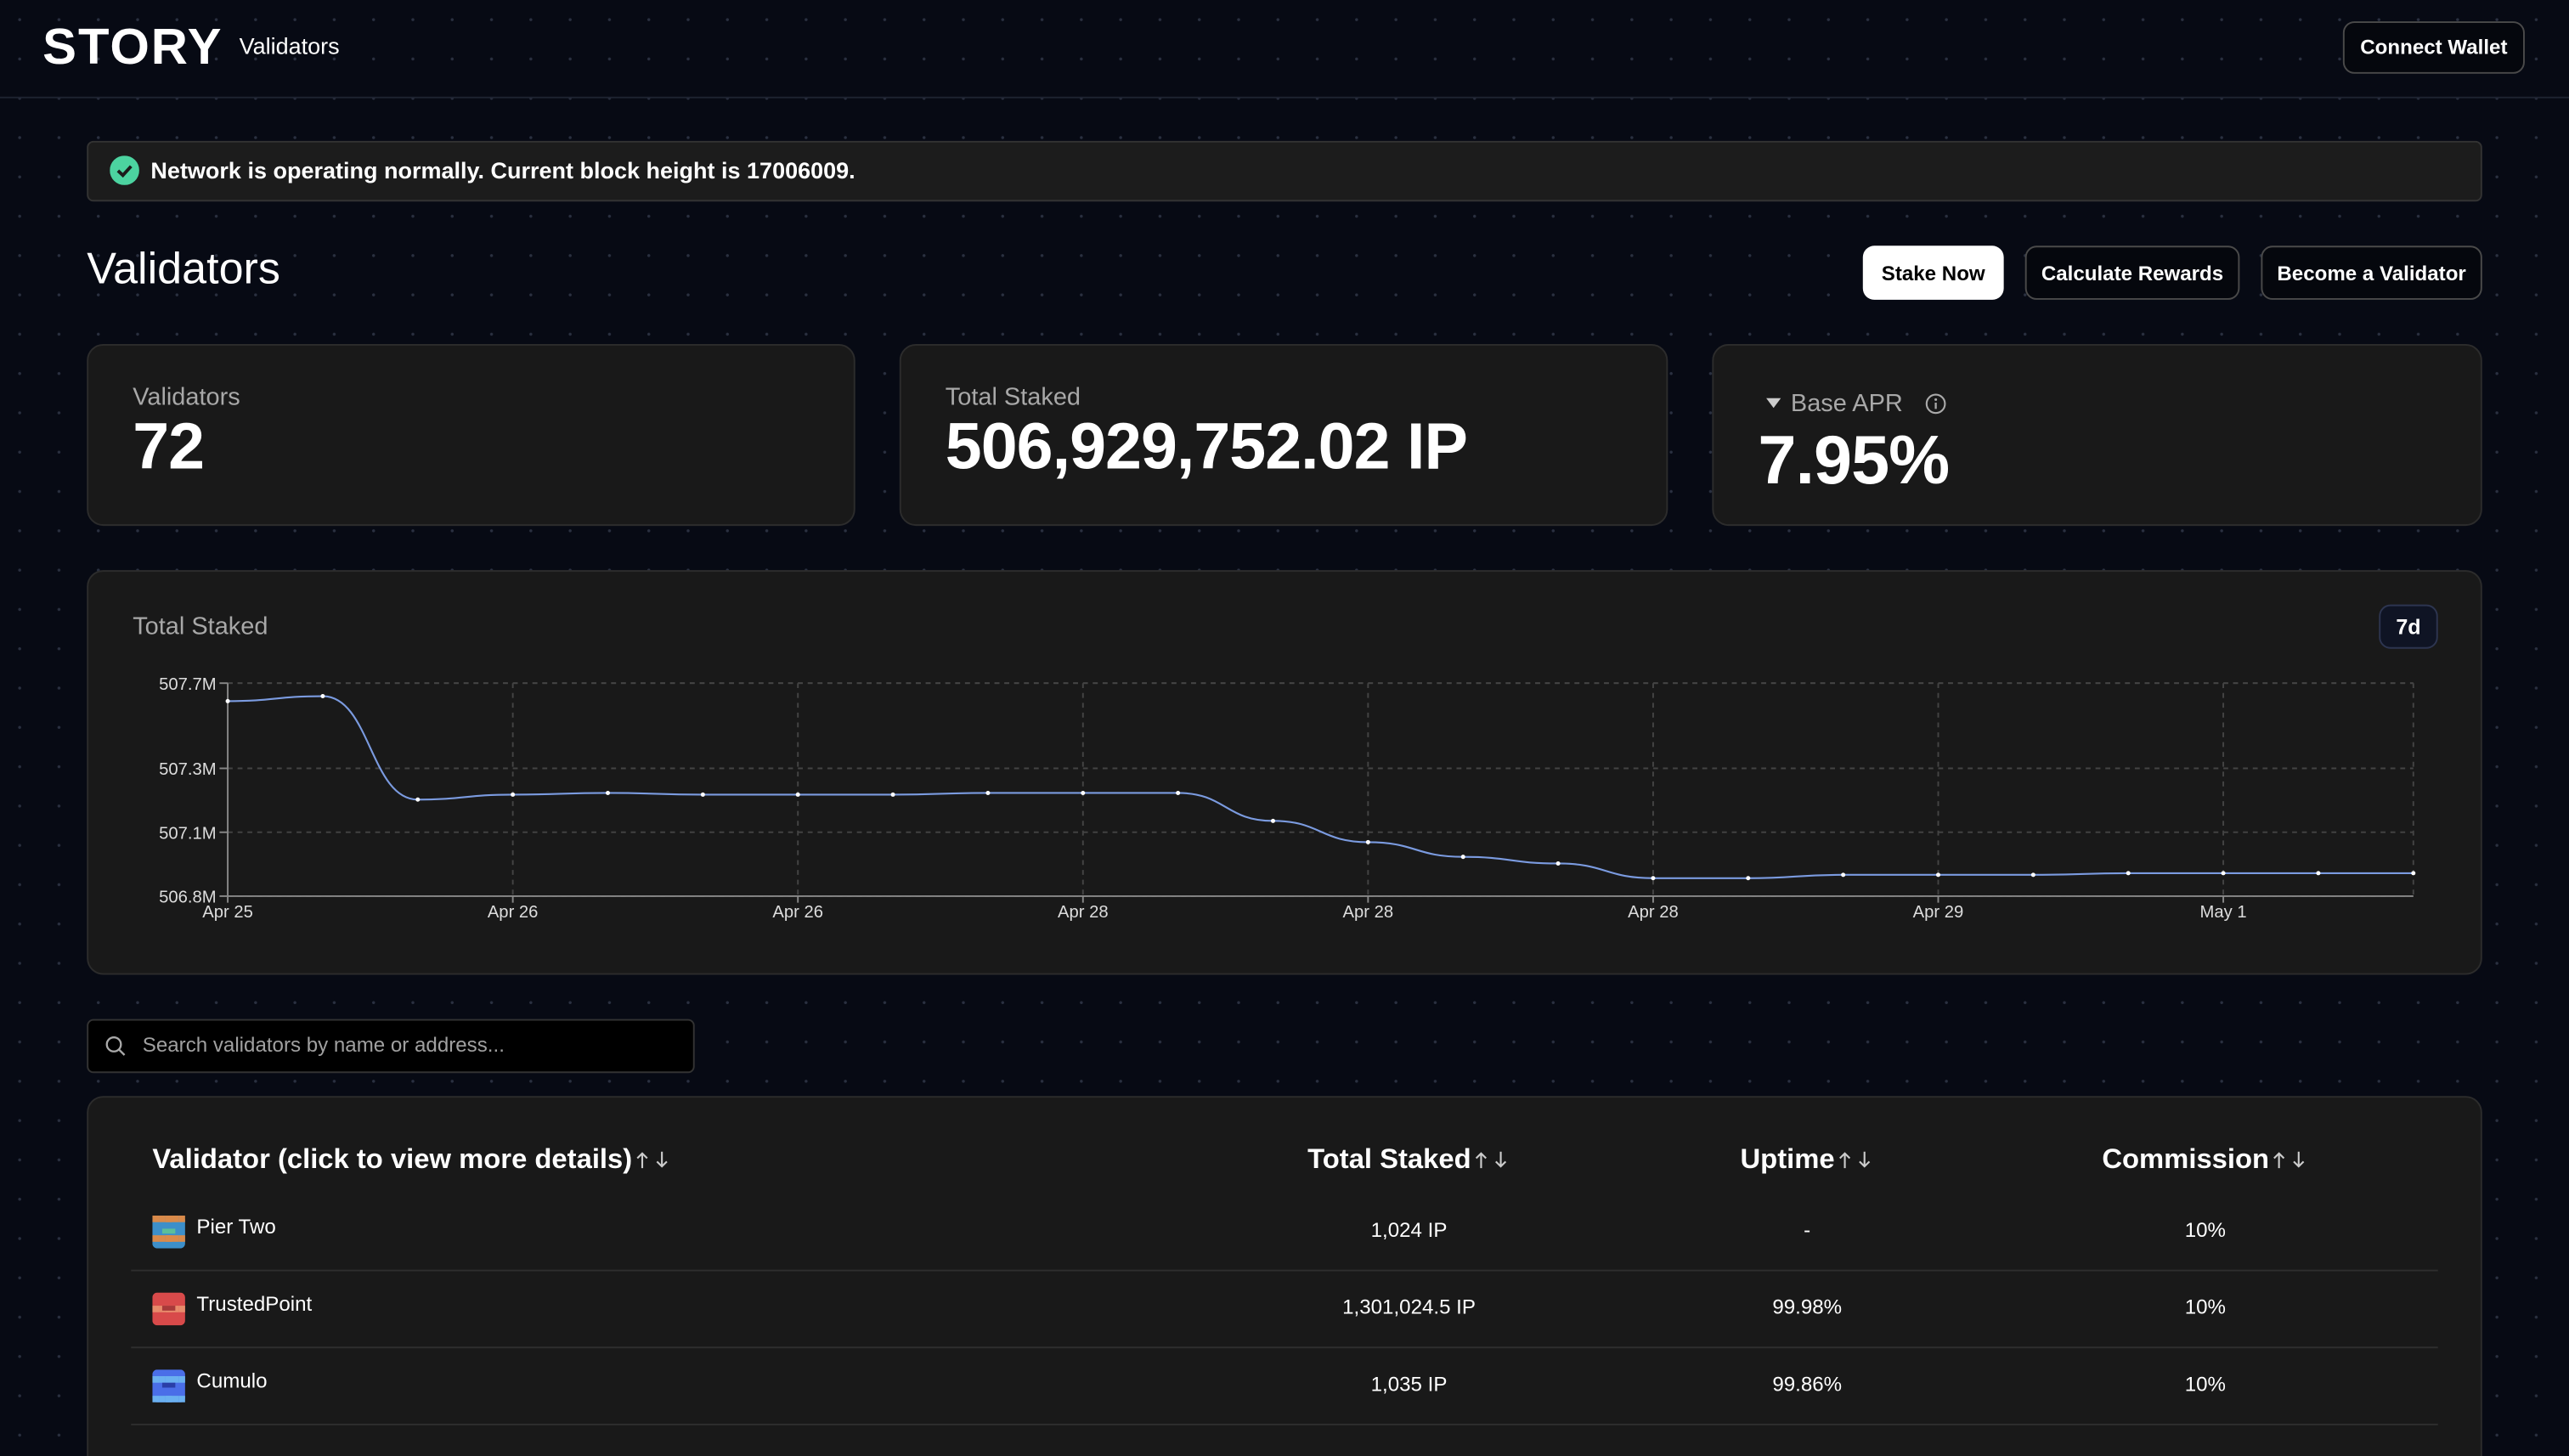 The image size is (2569, 1456). What do you see at coordinates (188, 834) in the screenshot?
I see `y-tick-label: 507.1M` at bounding box center [188, 834].